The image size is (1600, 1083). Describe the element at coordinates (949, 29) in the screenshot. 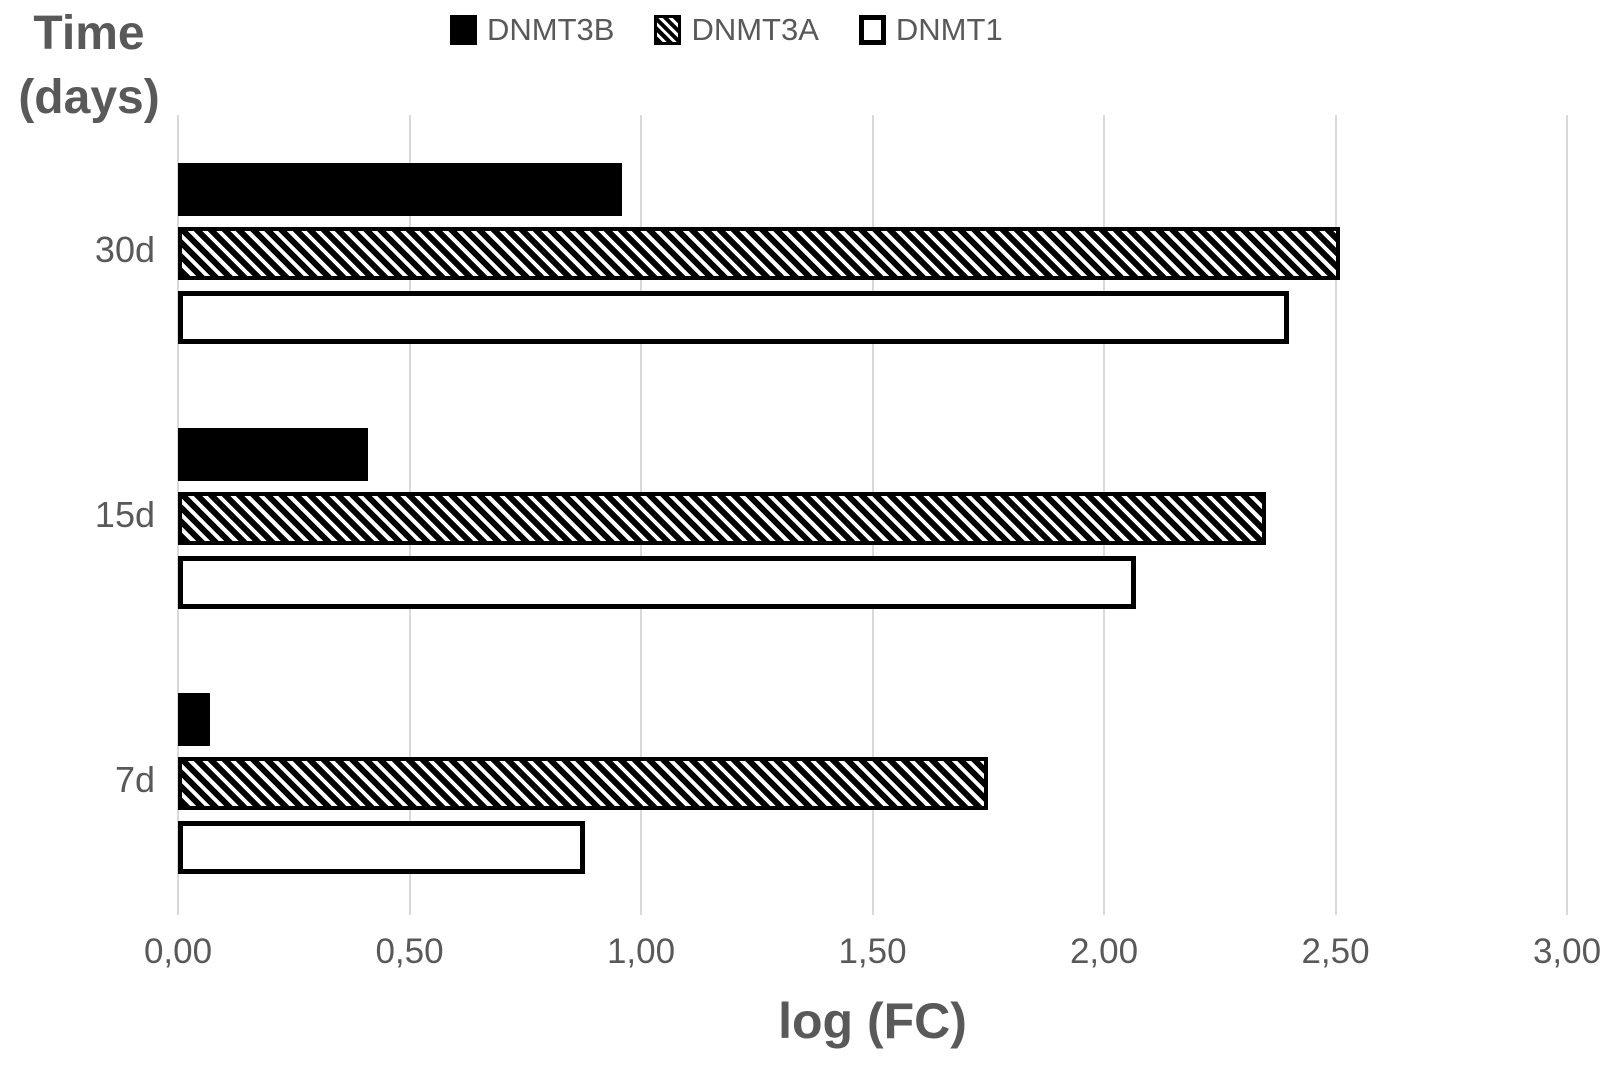

I see `legend-label: DNMT1` at that location.